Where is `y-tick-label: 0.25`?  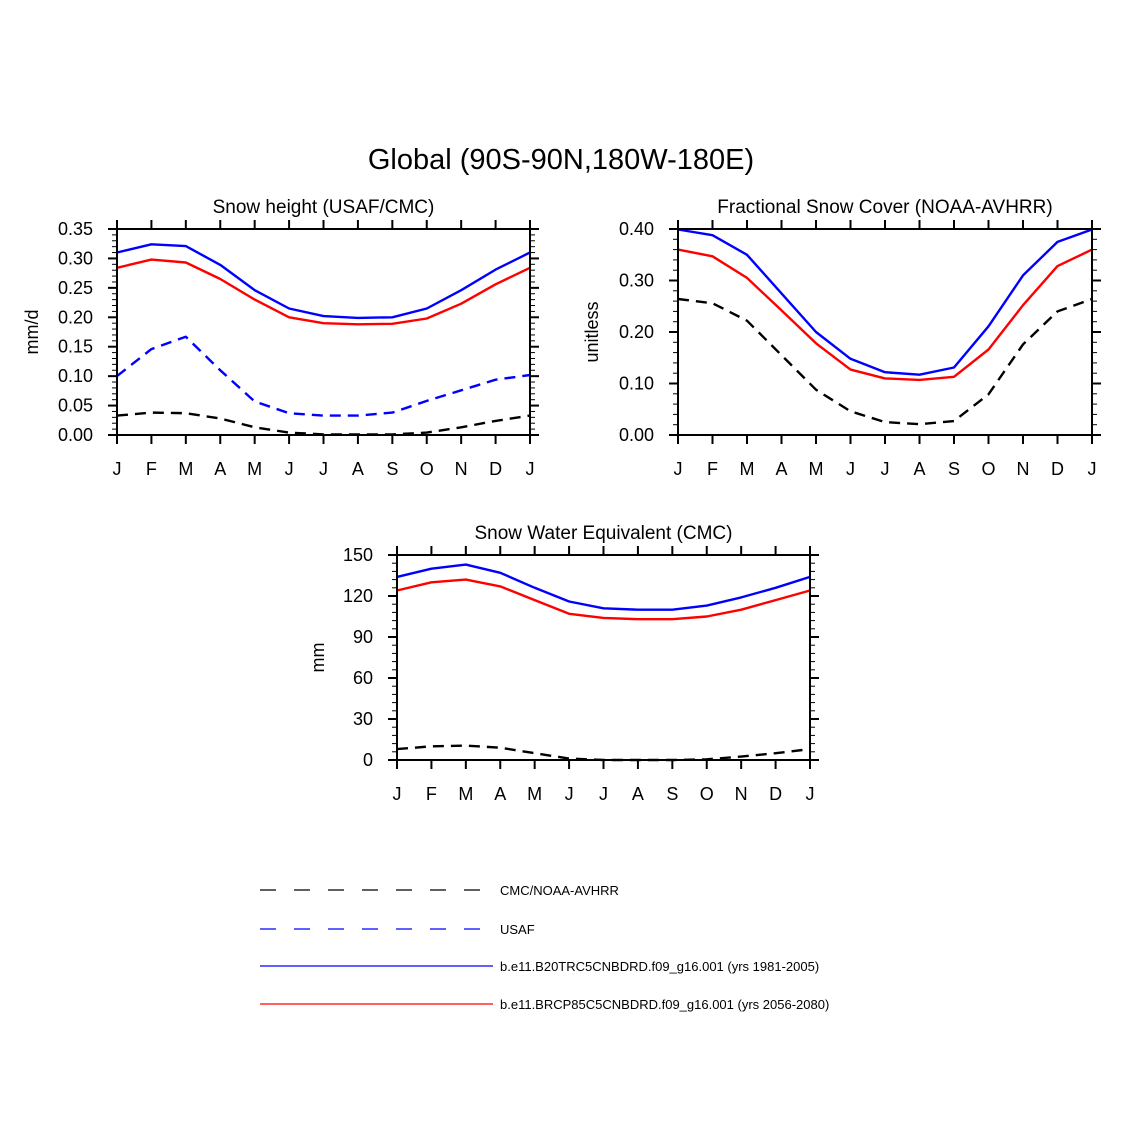 y-tick-label: 0.25 is located at coordinates (75, 288).